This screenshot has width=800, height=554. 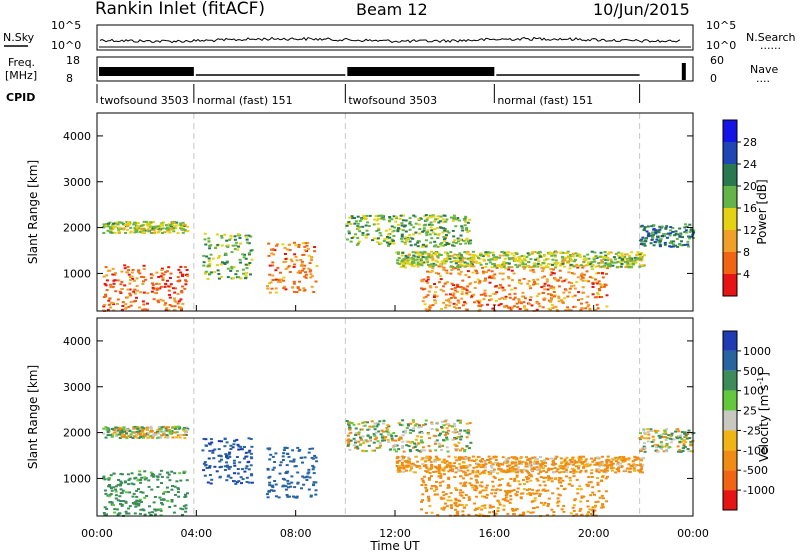 I want to click on colorbar-cell, so click(x=730, y=175).